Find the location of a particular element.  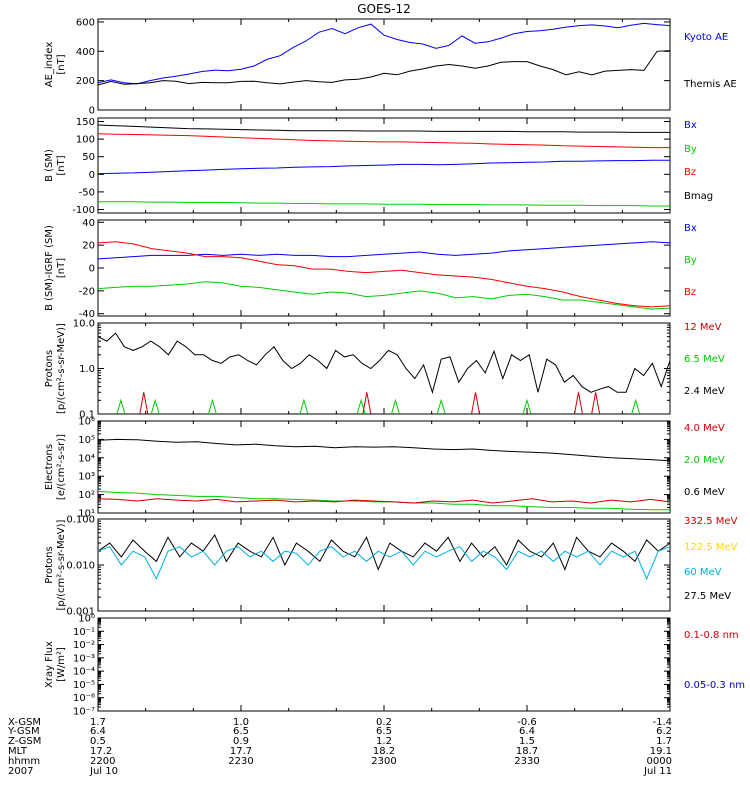

ephemeris-value: 2330 is located at coordinates (526, 761).